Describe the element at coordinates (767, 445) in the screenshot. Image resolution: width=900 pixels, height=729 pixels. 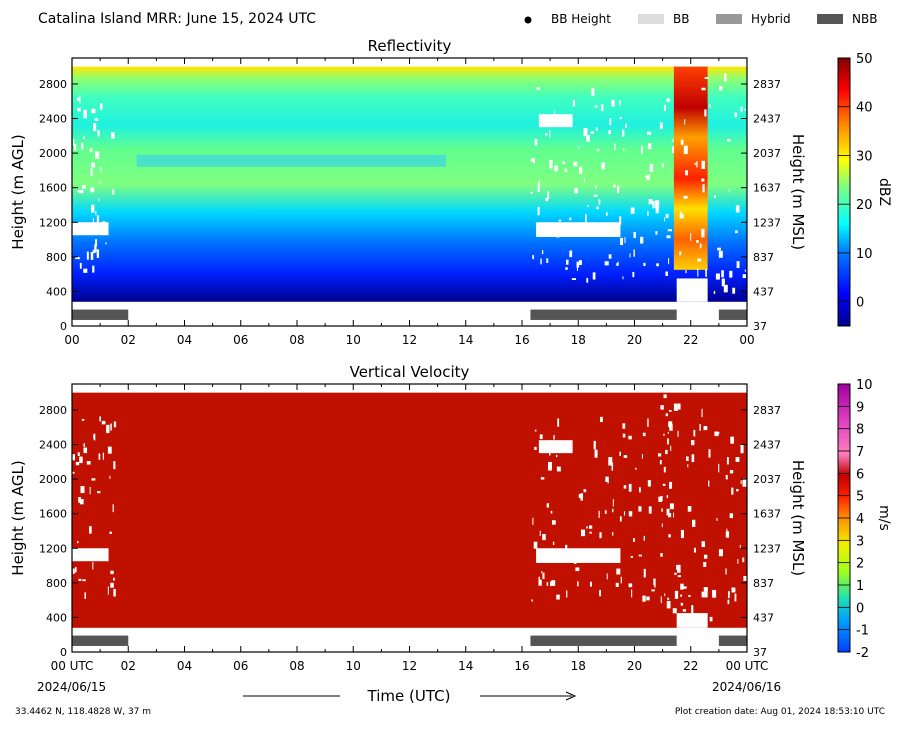
I see `y2-tick-label: 2437` at that location.